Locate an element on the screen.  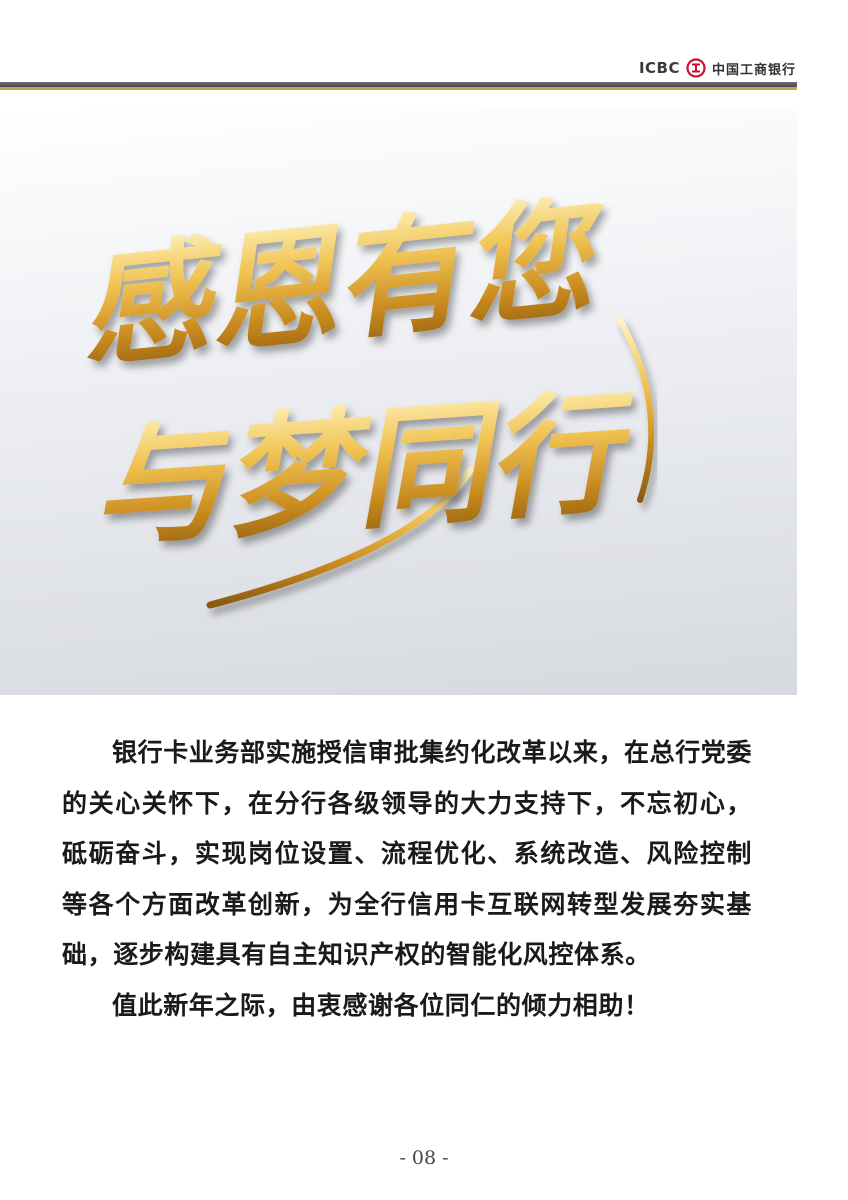
page-number: - 08 - is located at coordinates (424, 1158).